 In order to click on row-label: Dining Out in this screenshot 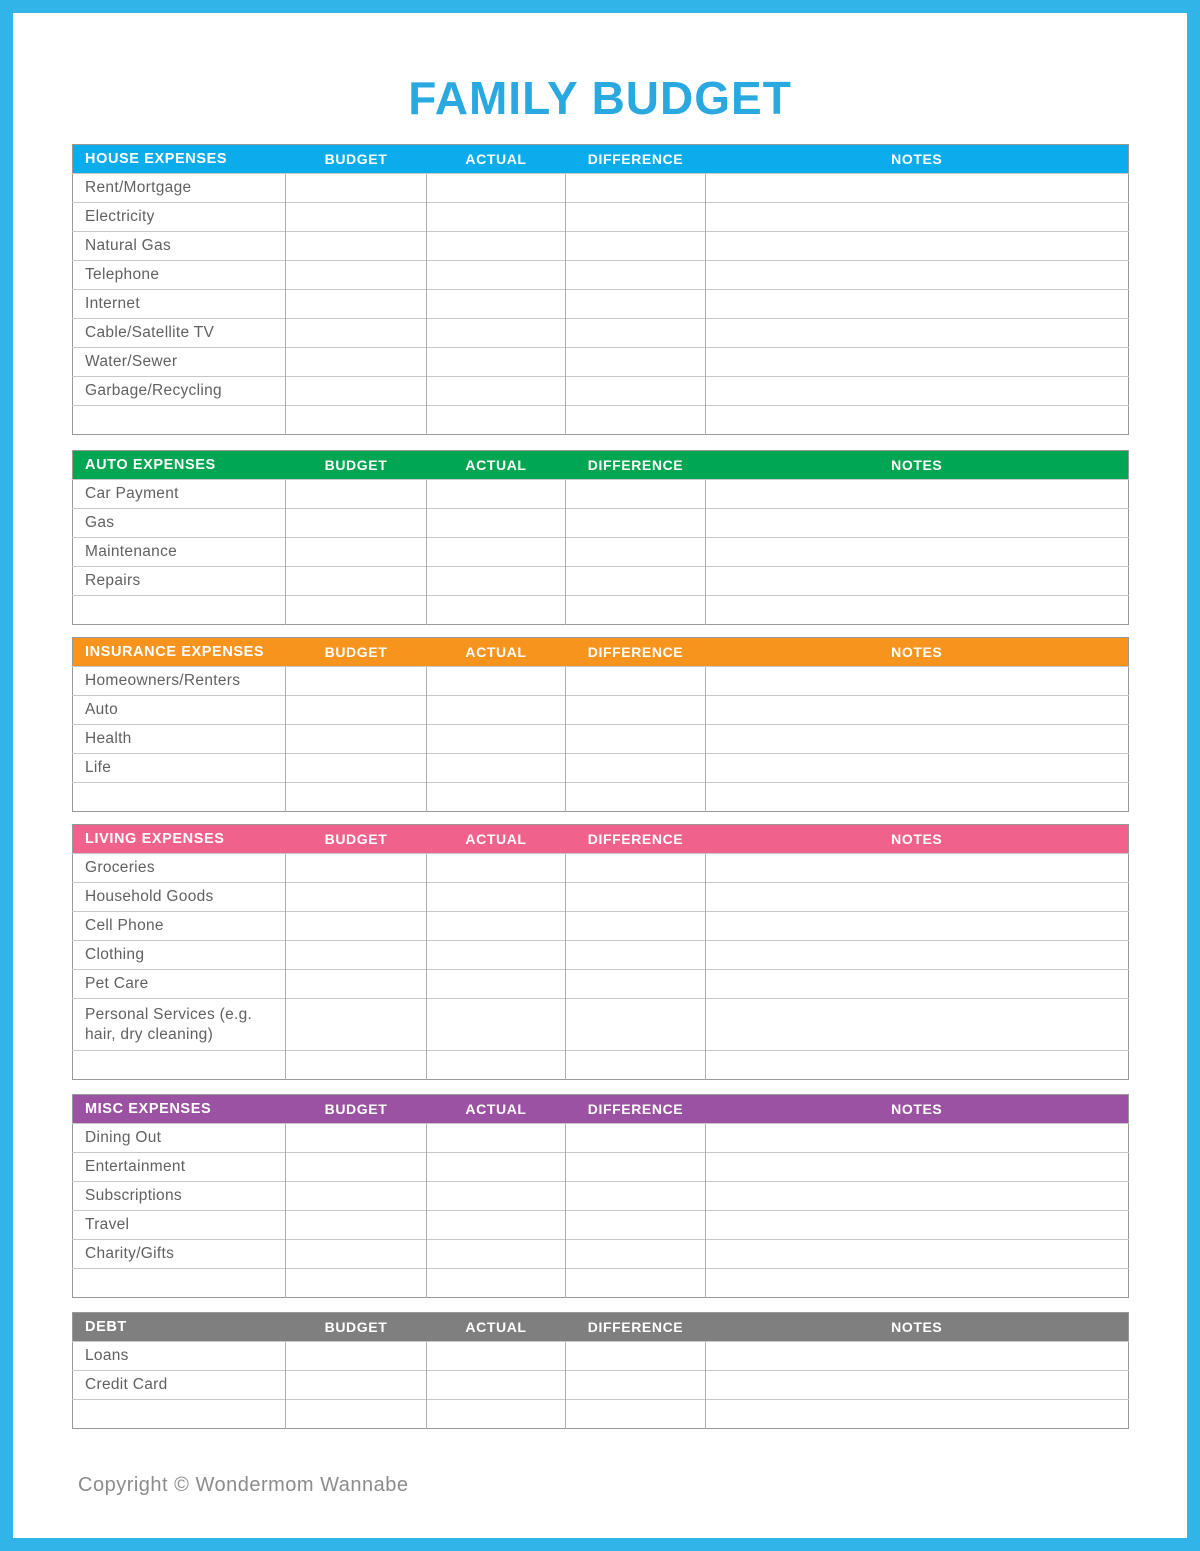, I will do `click(179, 1138)`.